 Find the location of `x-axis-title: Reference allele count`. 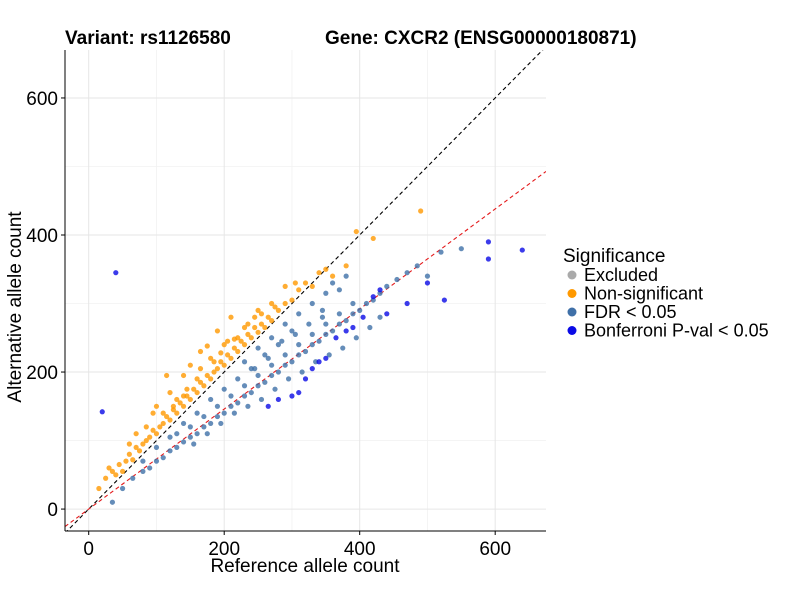

x-axis-title: Reference allele count is located at coordinates (305, 566).